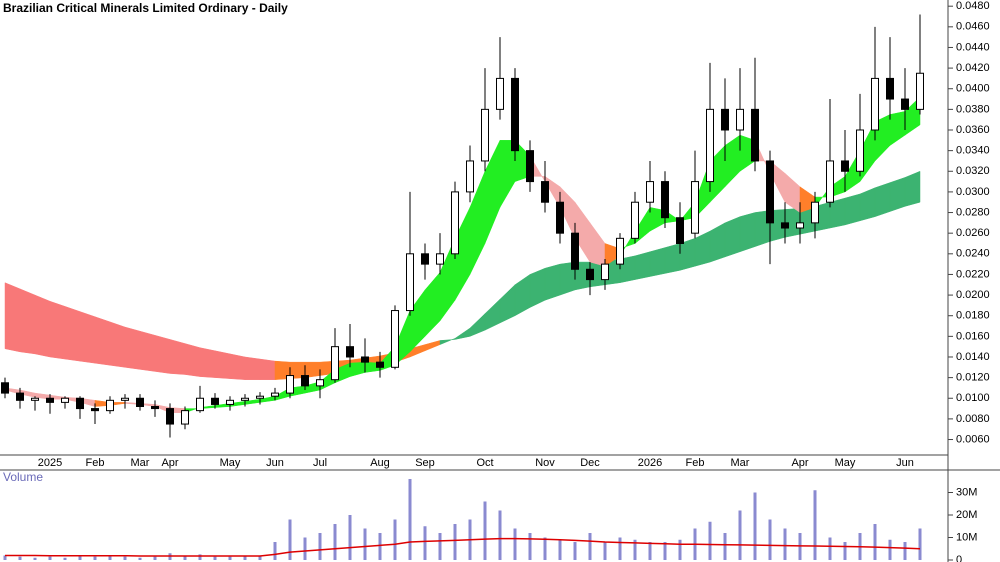  What do you see at coordinates (973, 233) in the screenshot?
I see `y-tick-label: 0.0260` at bounding box center [973, 233].